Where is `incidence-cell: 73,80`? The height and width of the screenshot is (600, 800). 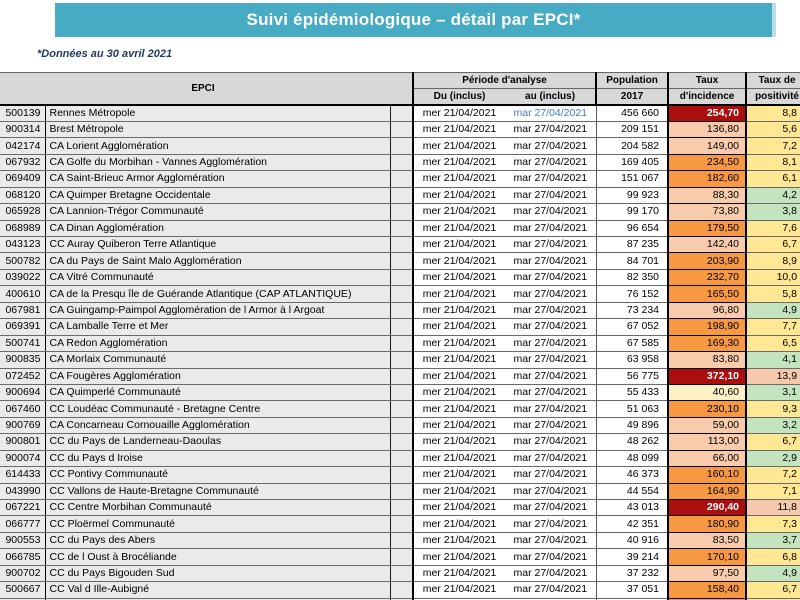
incidence-cell: 73,80 is located at coordinates (708, 212).